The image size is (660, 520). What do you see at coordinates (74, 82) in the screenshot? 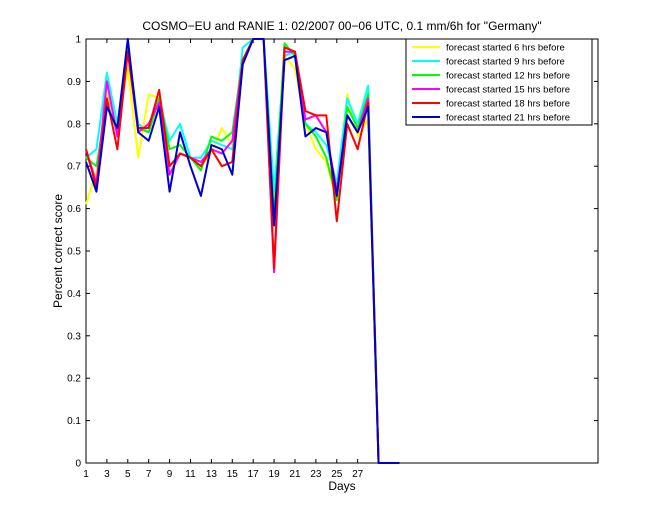
I see `y-tick-label: 0.9` at bounding box center [74, 82].